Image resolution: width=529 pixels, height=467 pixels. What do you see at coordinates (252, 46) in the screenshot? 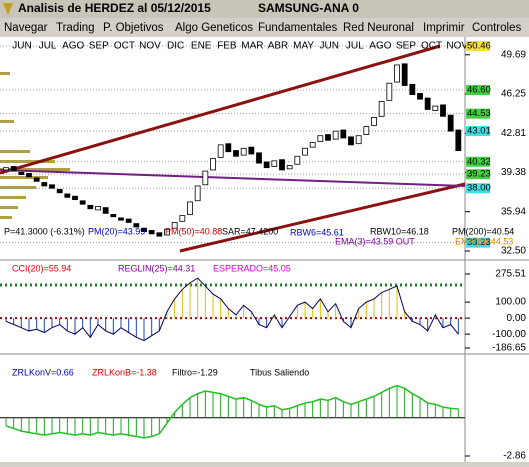
I see `month-label: MAR` at bounding box center [252, 46].